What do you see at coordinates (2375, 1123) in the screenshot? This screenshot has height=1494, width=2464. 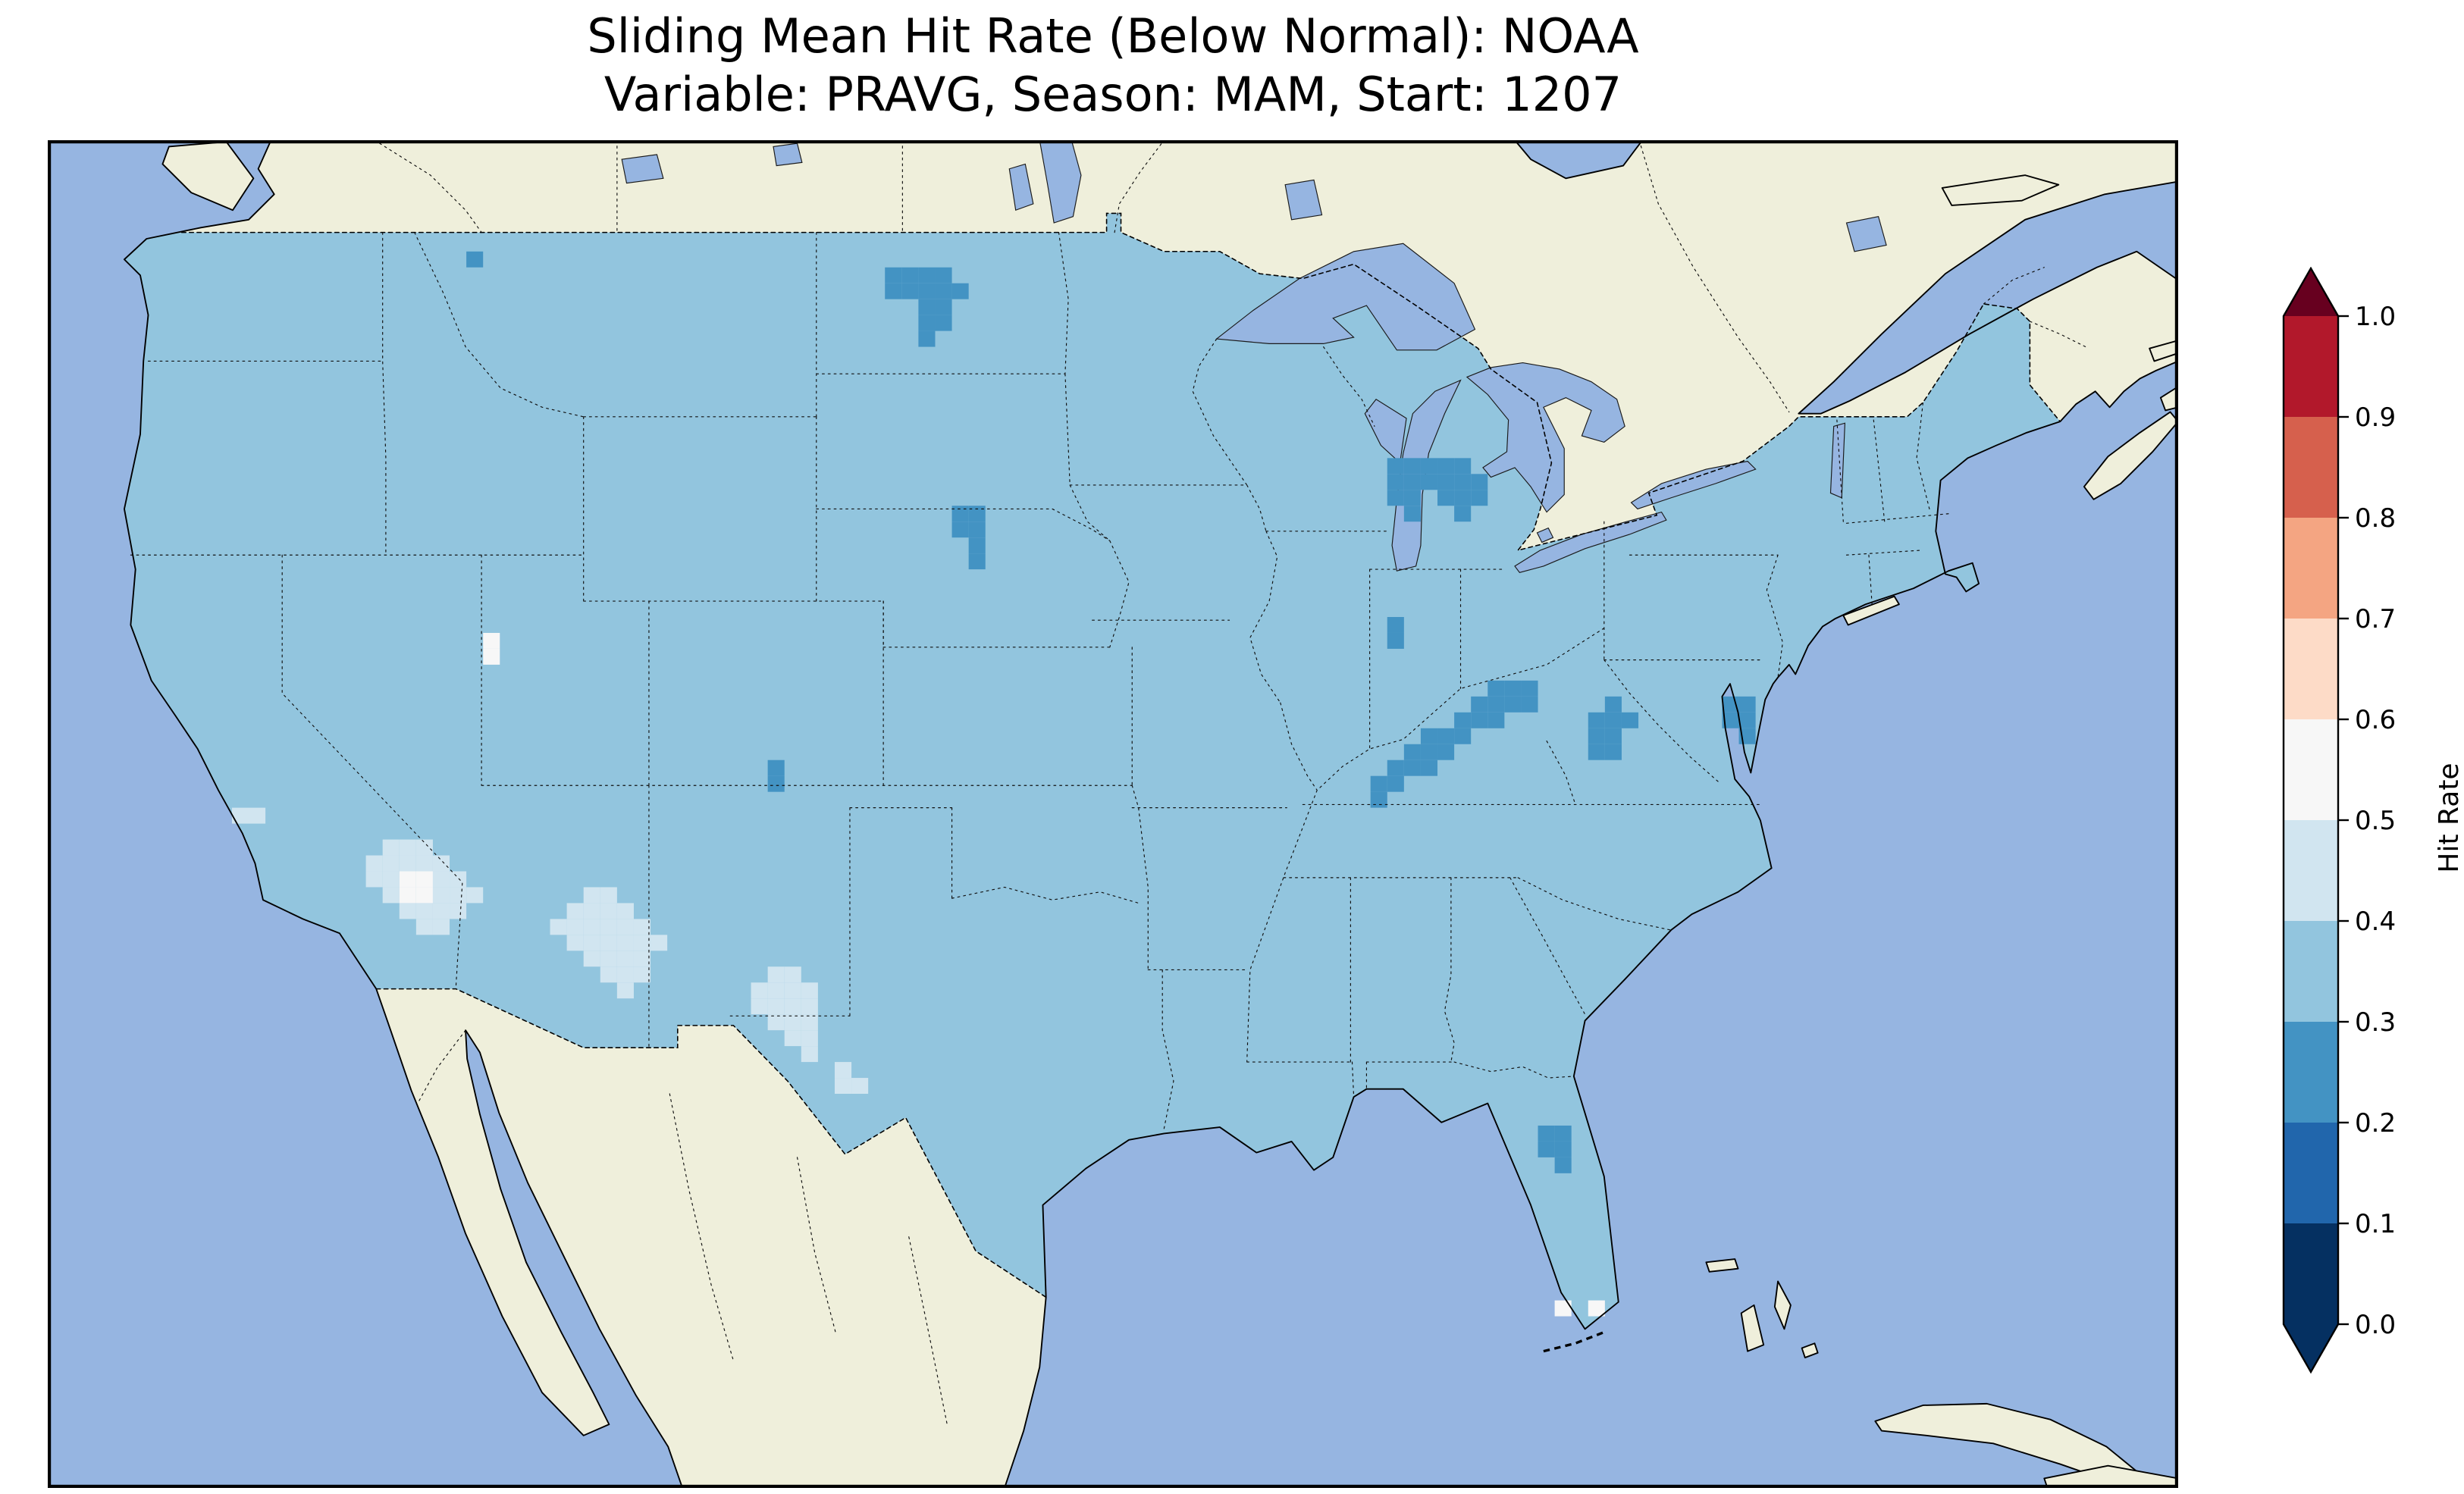 I see `colorbar-tick-label: 0.2` at bounding box center [2375, 1123].